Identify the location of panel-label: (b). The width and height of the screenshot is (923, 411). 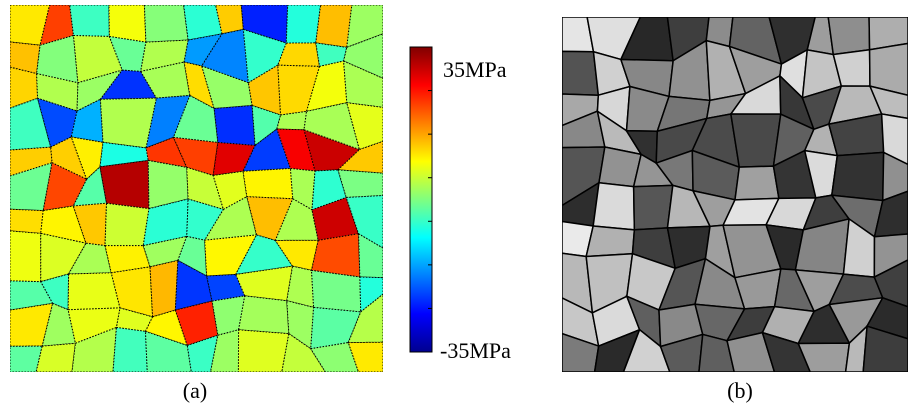
(740, 390).